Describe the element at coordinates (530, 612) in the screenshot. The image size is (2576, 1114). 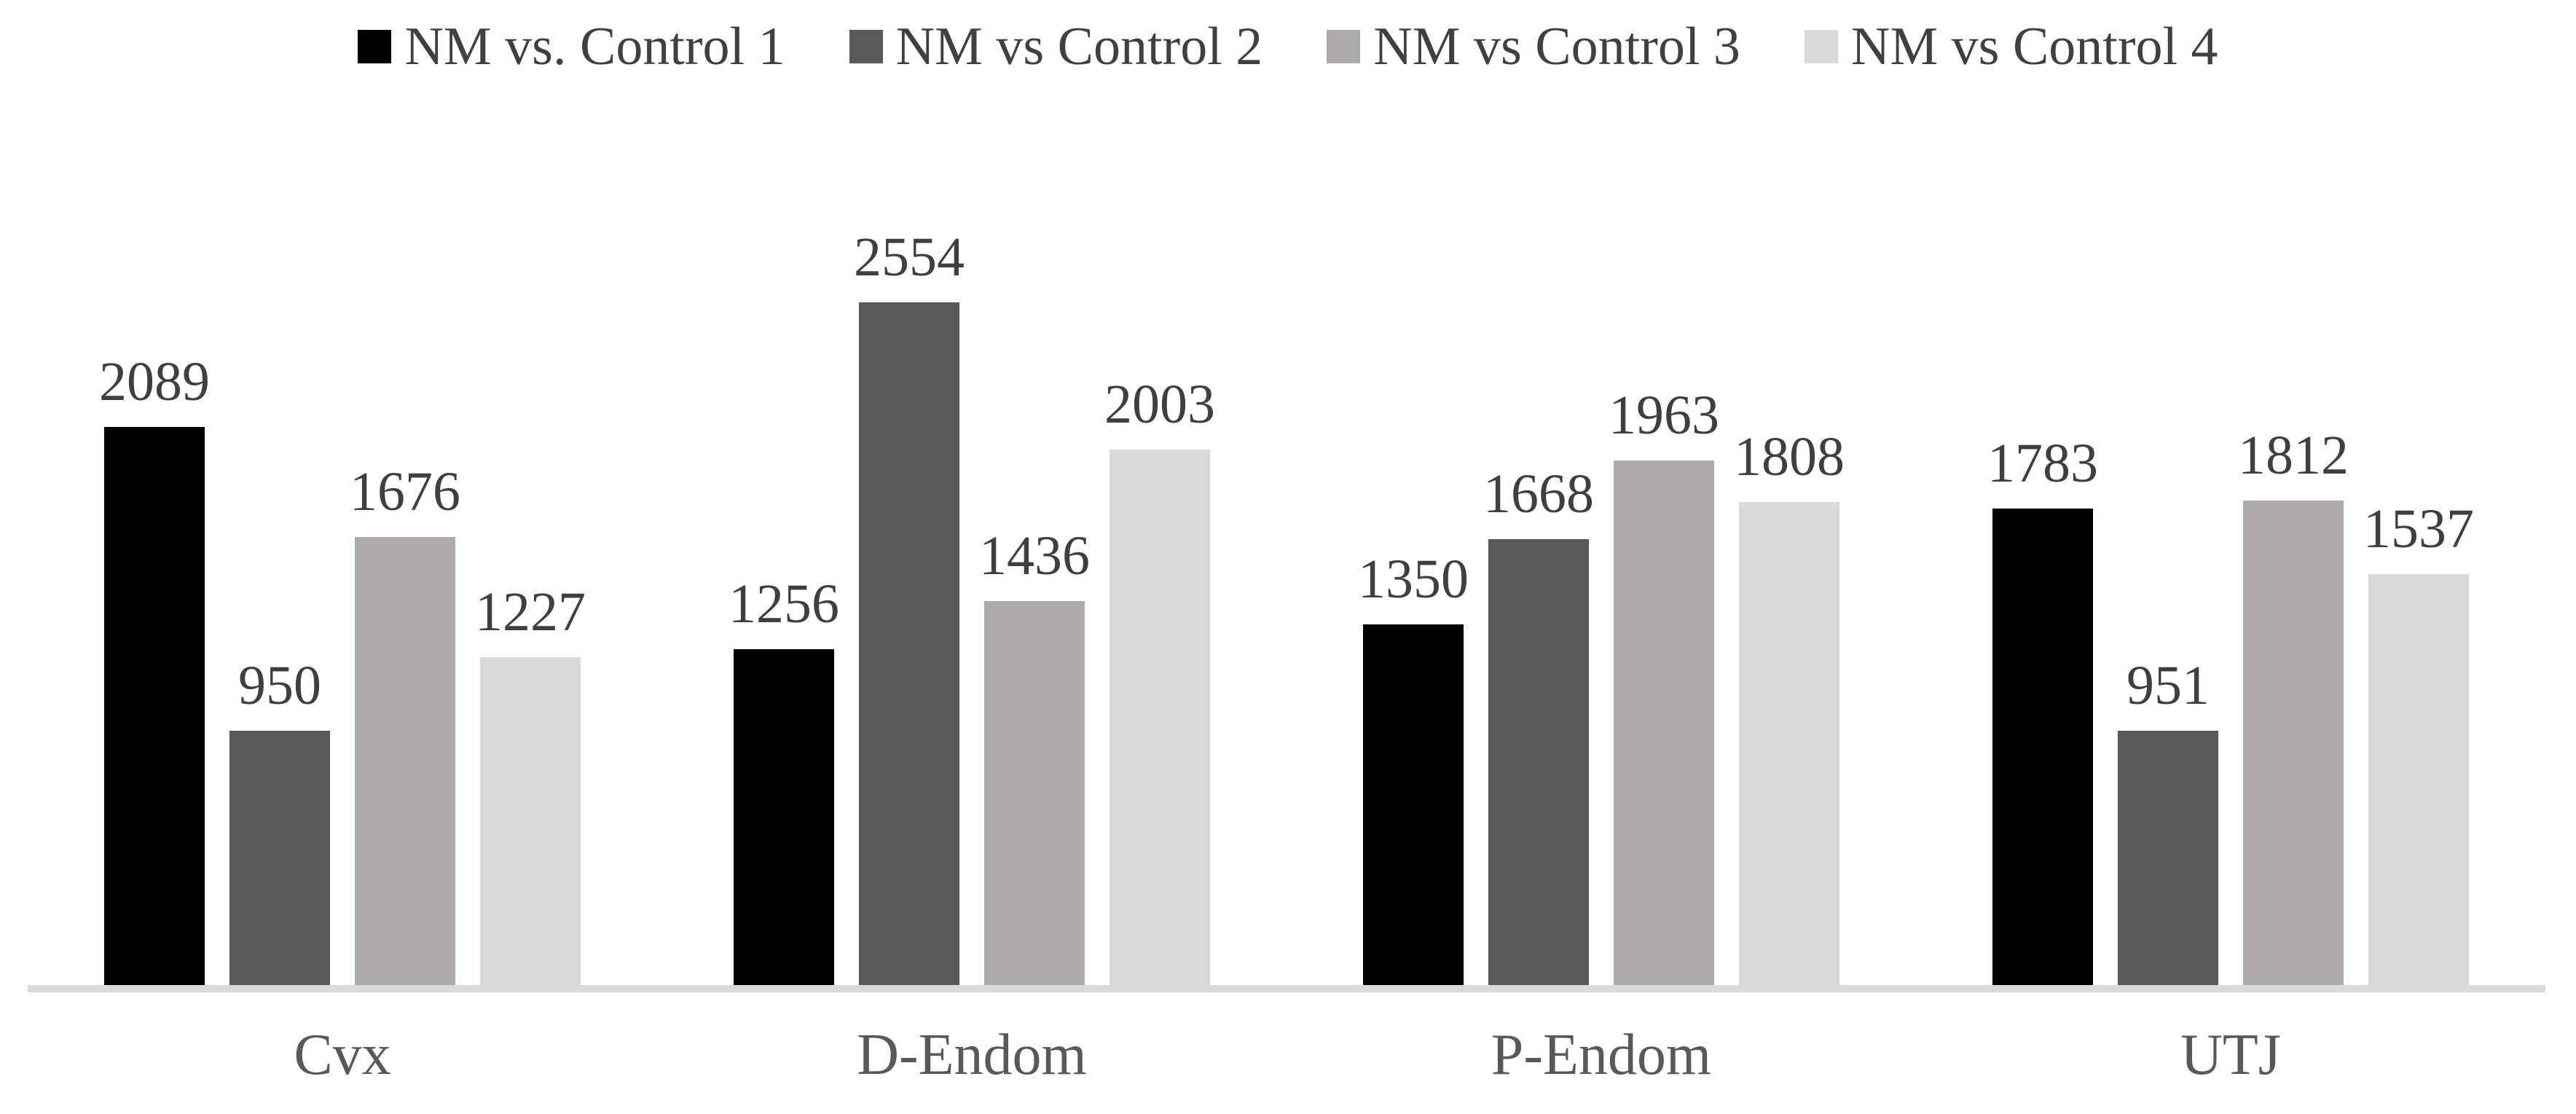
I see `bar-value-label: 1227` at that location.